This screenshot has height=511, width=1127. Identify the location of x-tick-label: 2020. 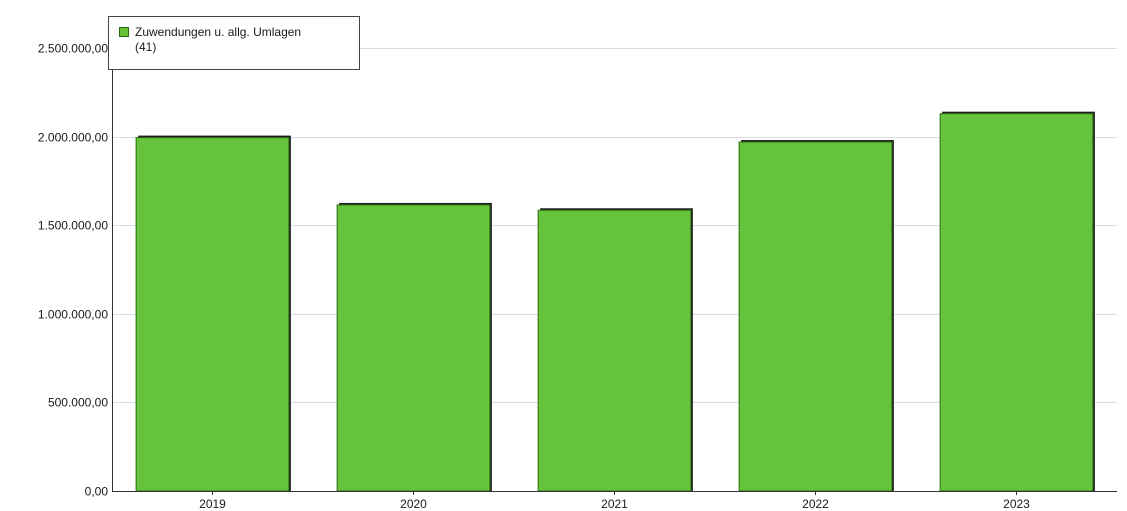
(413, 504).